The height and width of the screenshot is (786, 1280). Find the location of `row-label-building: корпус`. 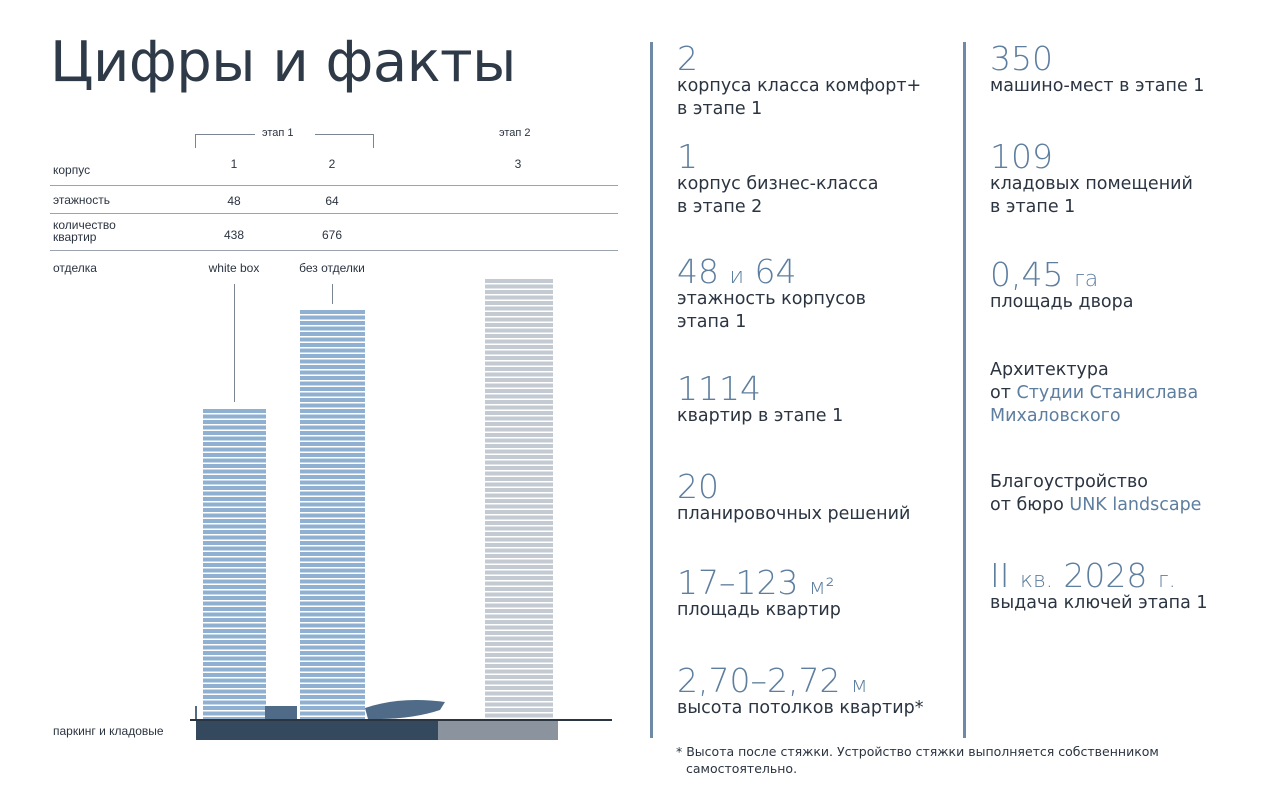

row-label-building: корпус is located at coordinates (72, 170).